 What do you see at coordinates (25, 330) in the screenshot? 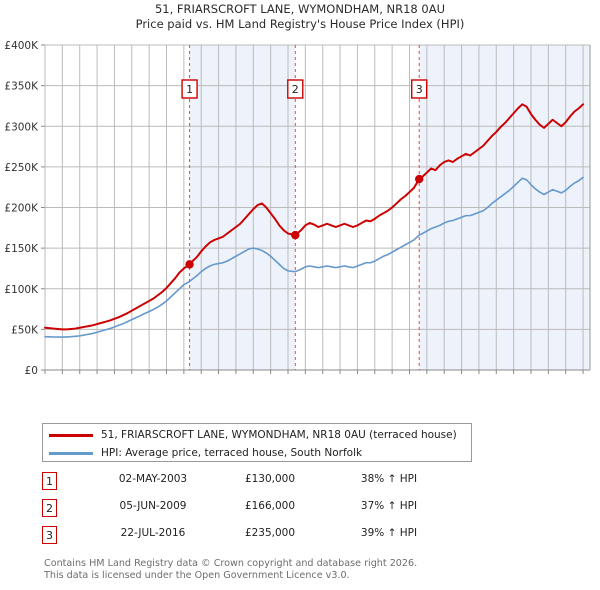
I see `y-axis-tick-label: £50K` at bounding box center [25, 330].